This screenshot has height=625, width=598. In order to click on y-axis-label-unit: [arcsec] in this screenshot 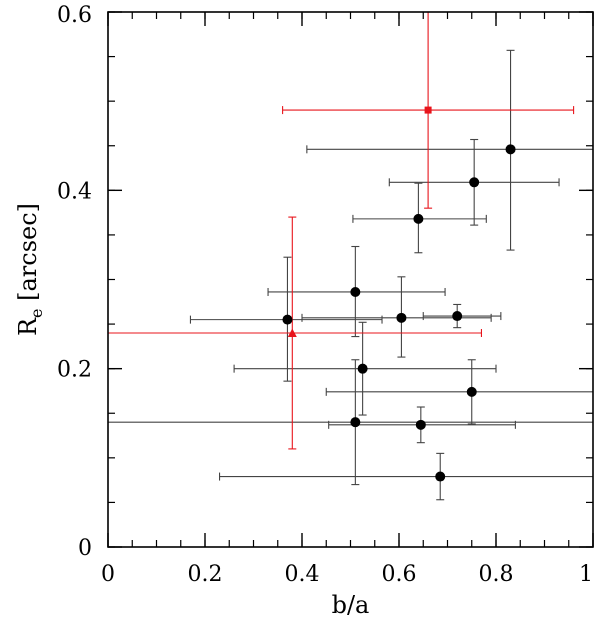, I will do `click(28, 256)`.